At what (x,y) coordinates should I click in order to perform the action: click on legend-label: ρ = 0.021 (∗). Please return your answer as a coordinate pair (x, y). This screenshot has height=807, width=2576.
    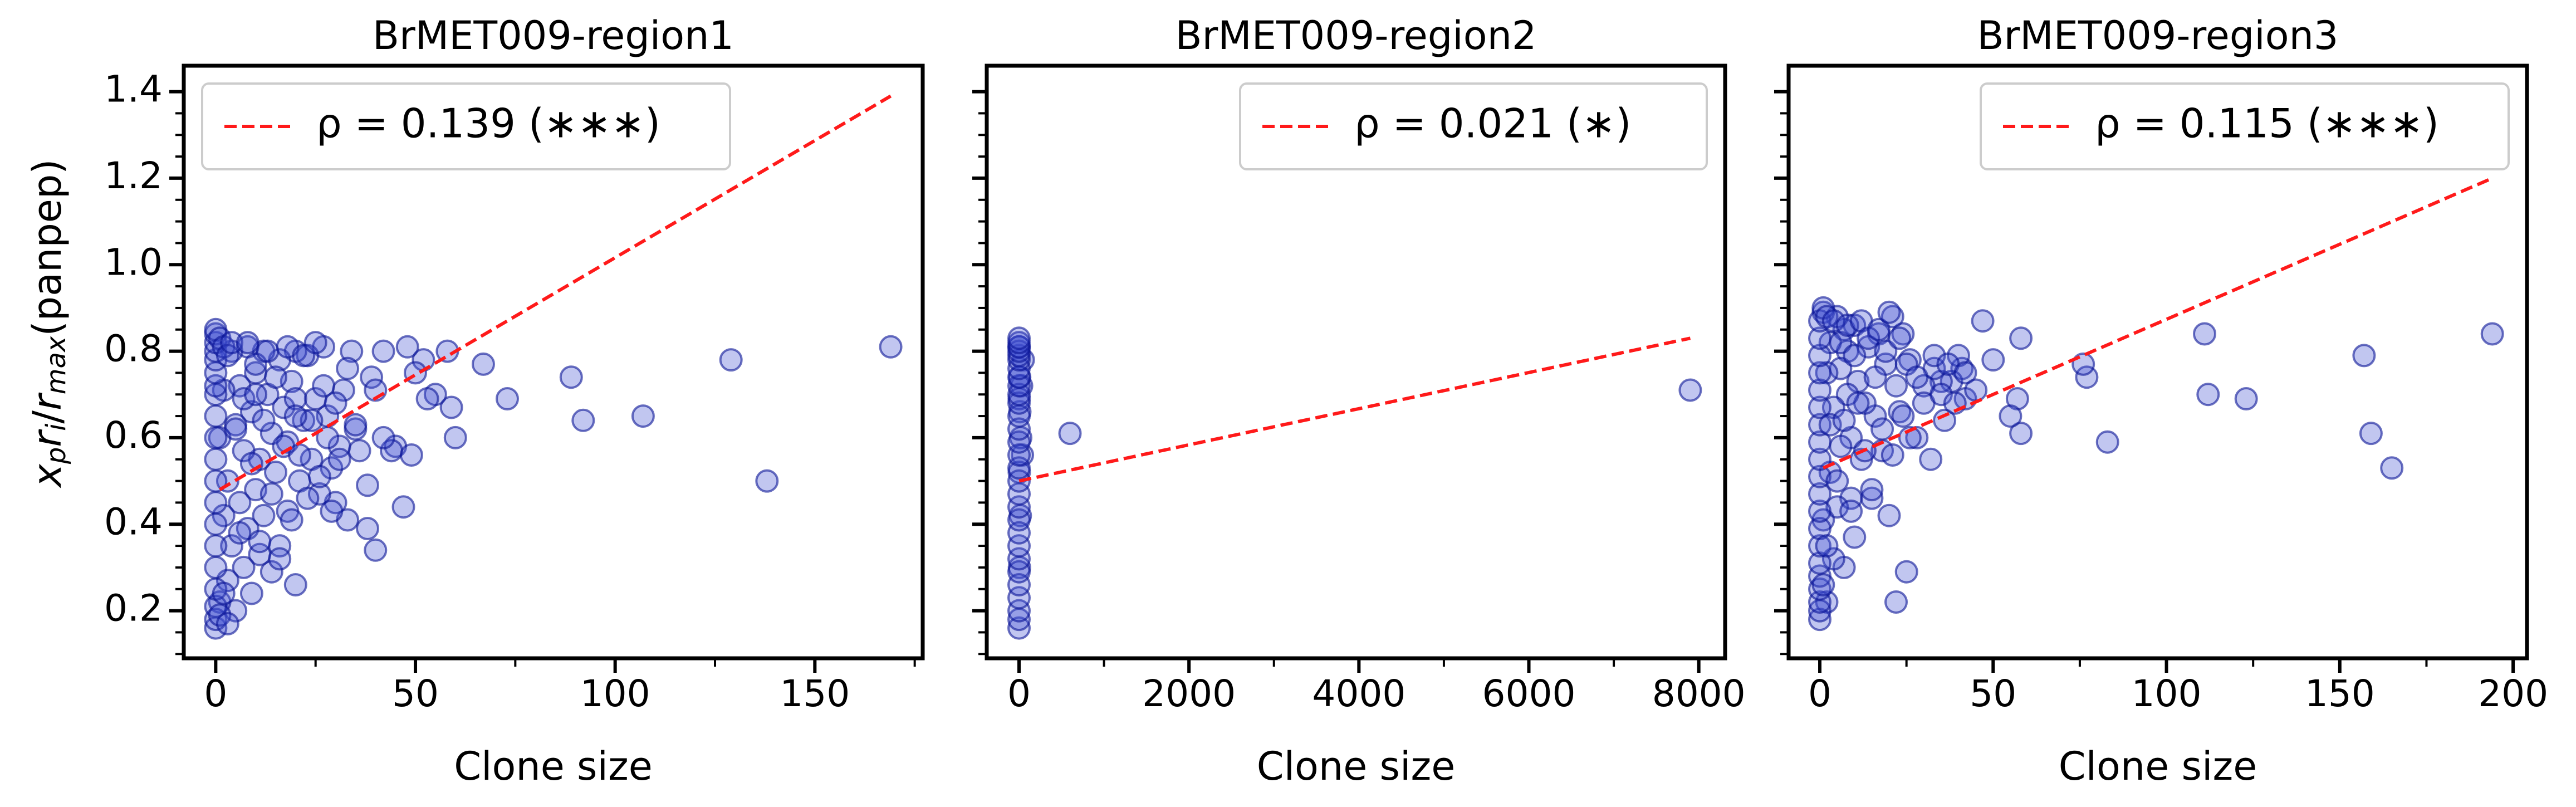
    Looking at the image, I should click on (1492, 123).